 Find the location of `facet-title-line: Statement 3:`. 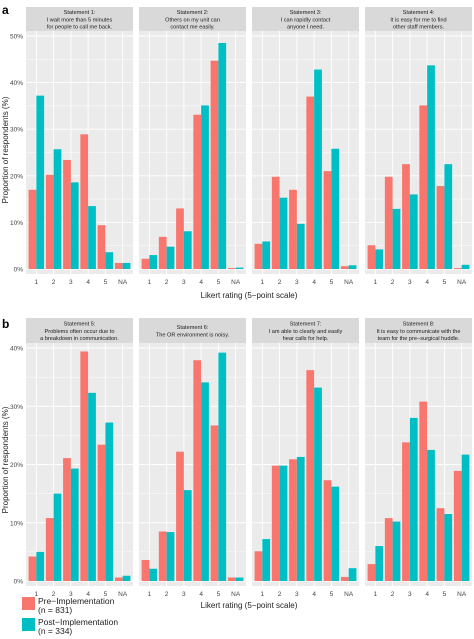

facet-title-line: Statement 3: is located at coordinates (306, 13).